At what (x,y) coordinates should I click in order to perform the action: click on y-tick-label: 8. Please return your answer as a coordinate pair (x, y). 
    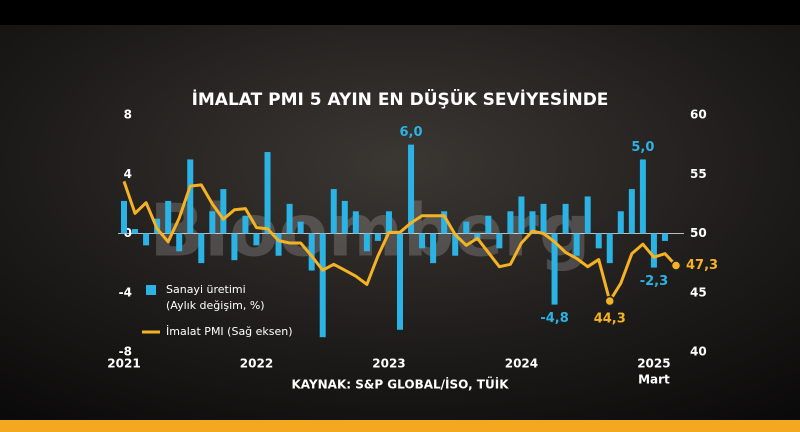
    Looking at the image, I should click on (128, 115).